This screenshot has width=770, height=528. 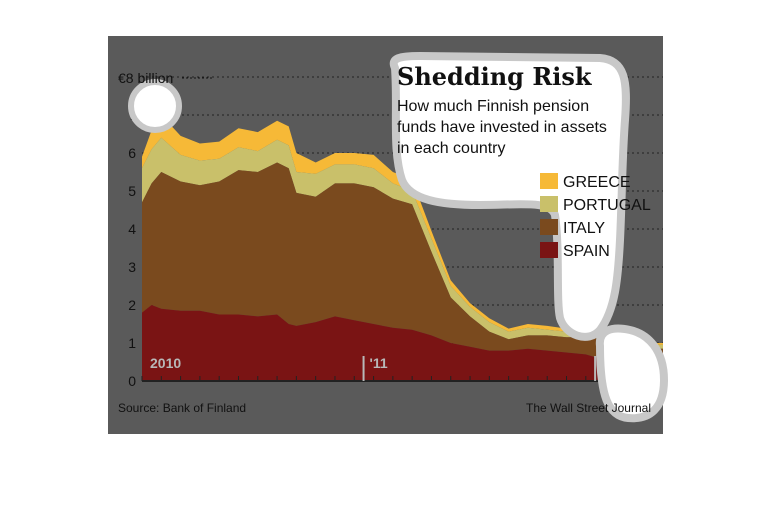 What do you see at coordinates (145, 78) in the screenshot?
I see `y-unit-label: €8 billion` at bounding box center [145, 78].